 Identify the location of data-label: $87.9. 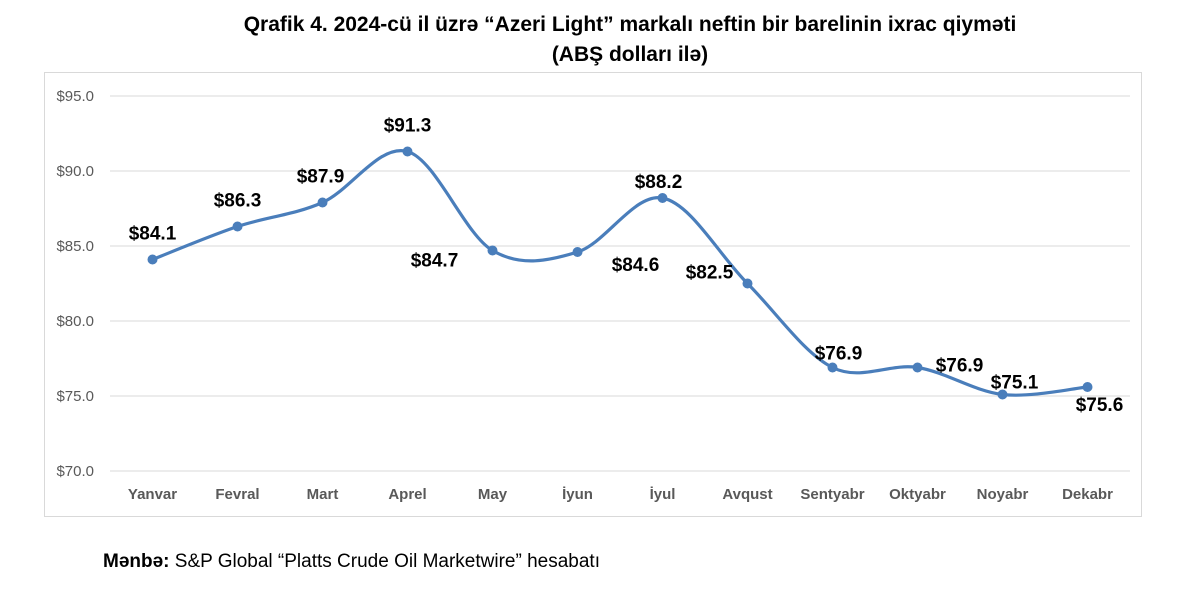
(321, 177).